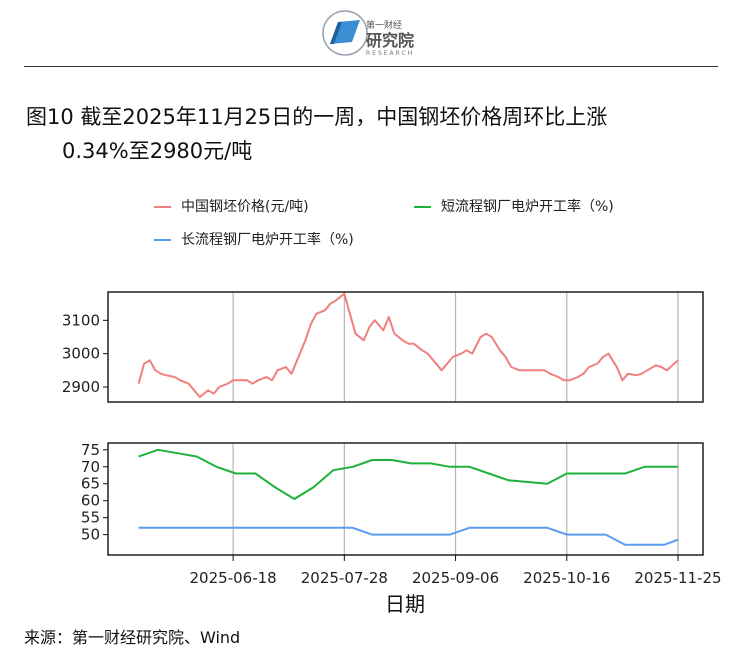 The height and width of the screenshot is (659, 746). Describe the element at coordinates (90, 467) in the screenshot. I see `y-tick-label-utilization-4: 70` at that location.